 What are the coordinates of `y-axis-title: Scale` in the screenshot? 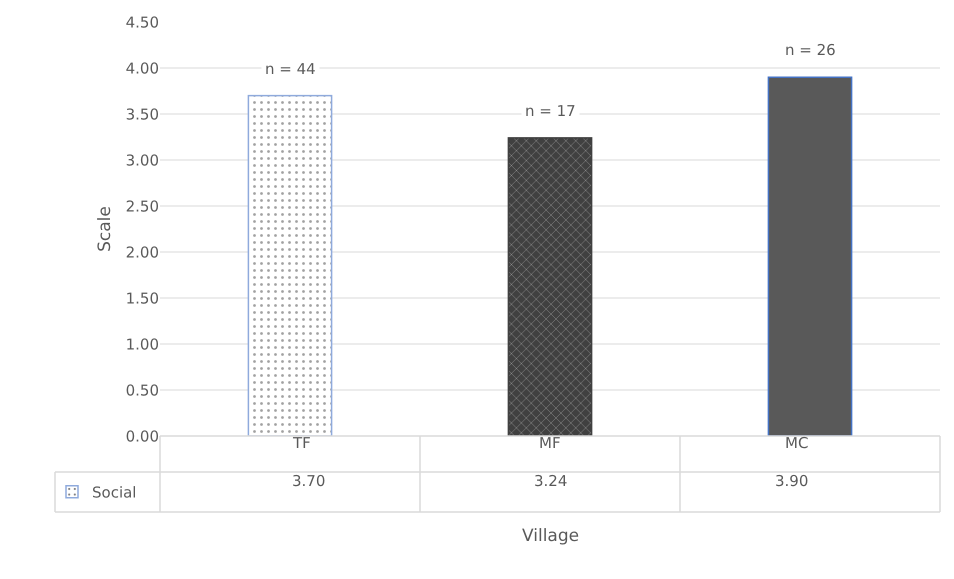 It's located at (105, 229).